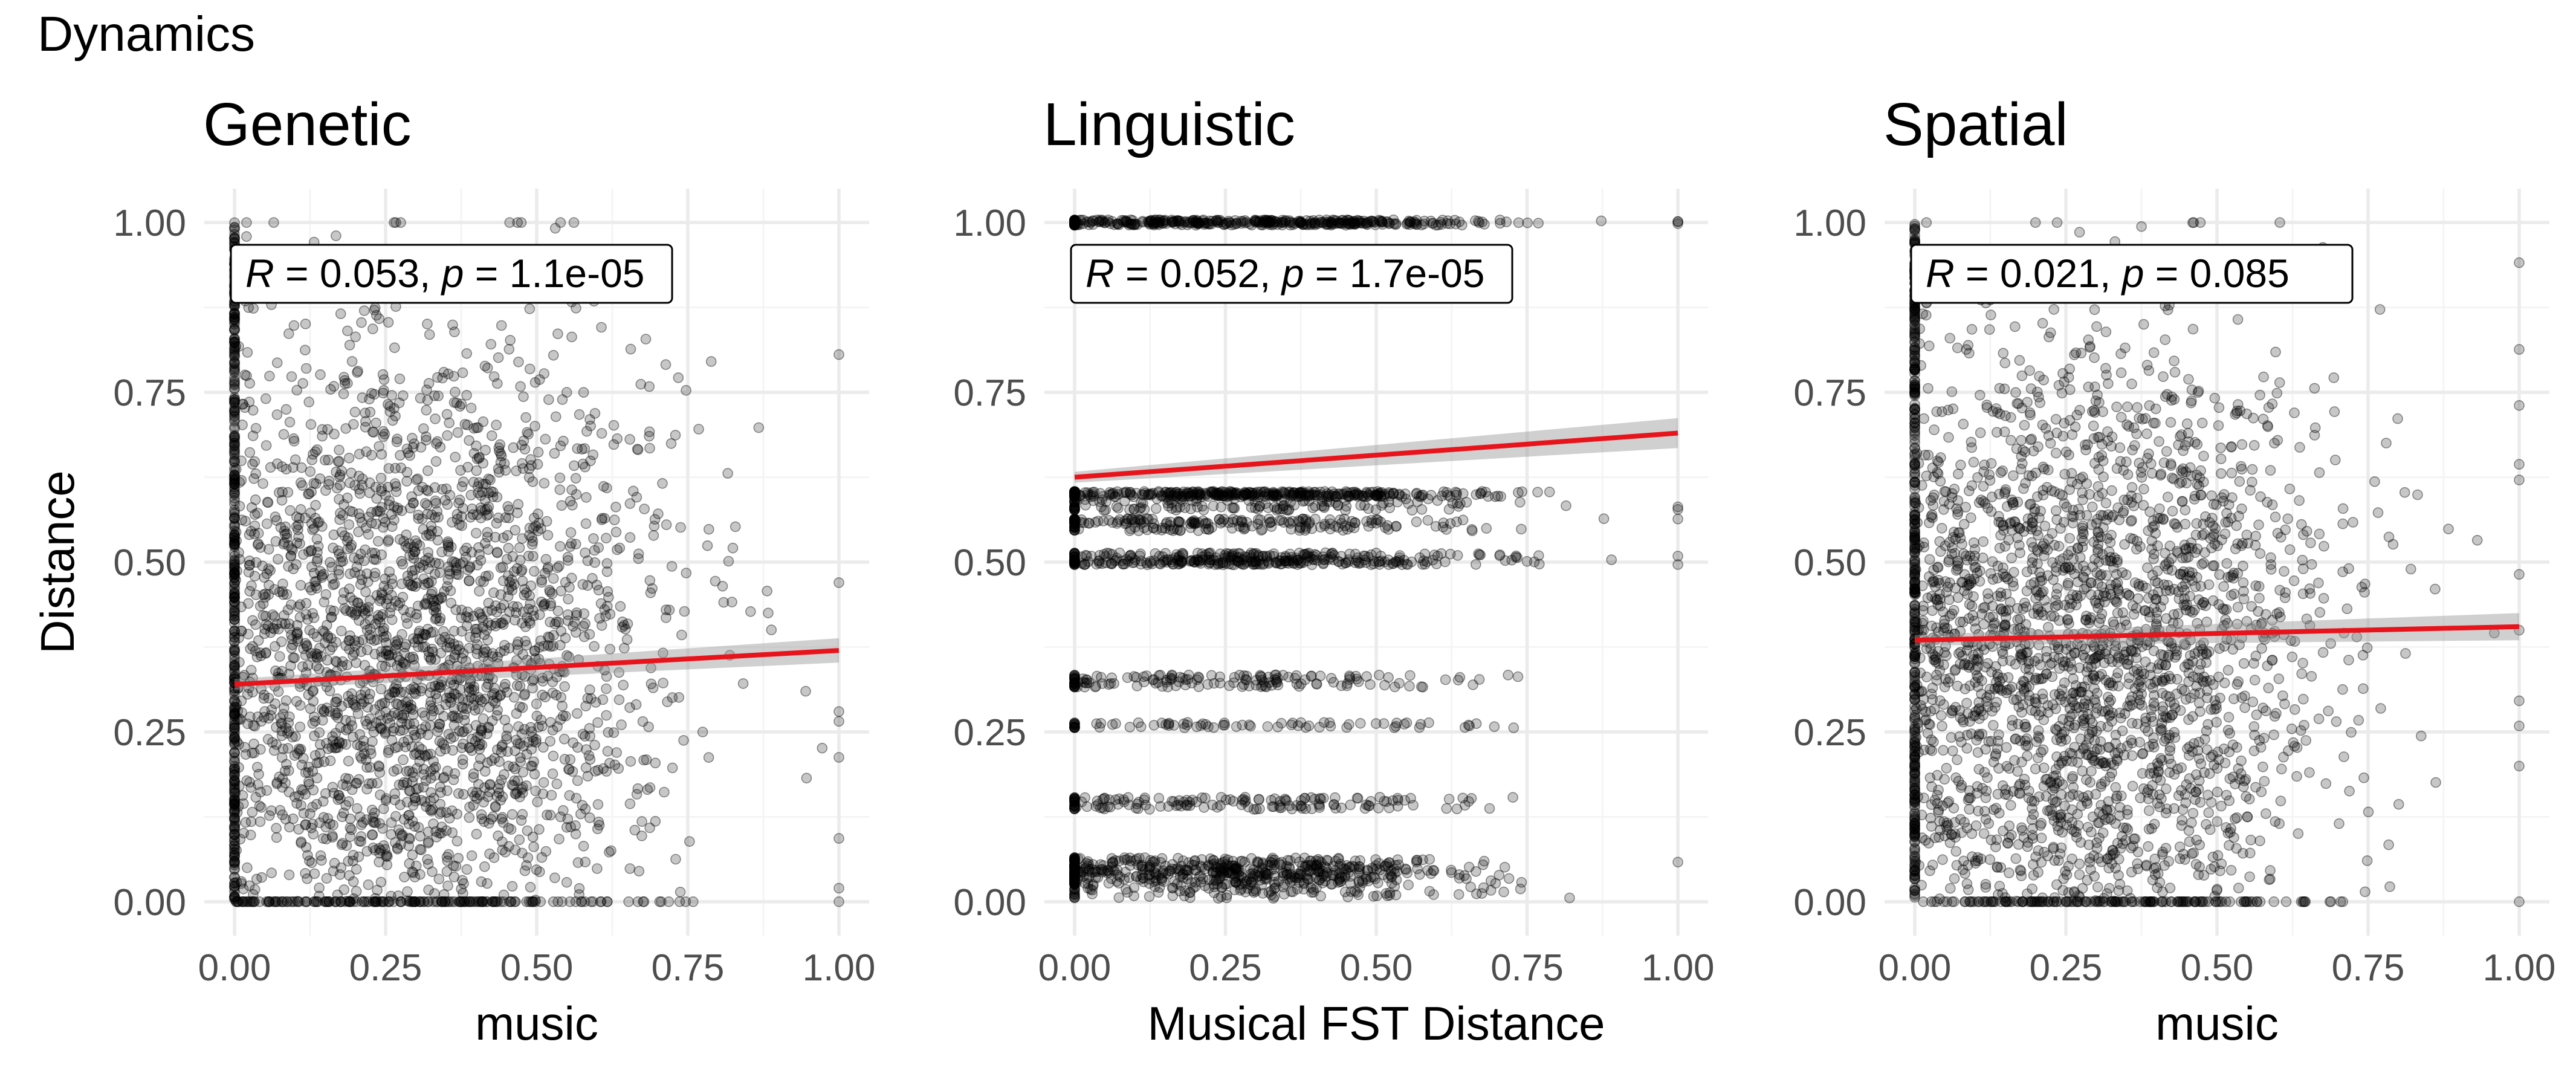 The image size is (2576, 1088). Describe the element at coordinates (149, 733) in the screenshot. I see `y-tick-label: 0.25` at that location.